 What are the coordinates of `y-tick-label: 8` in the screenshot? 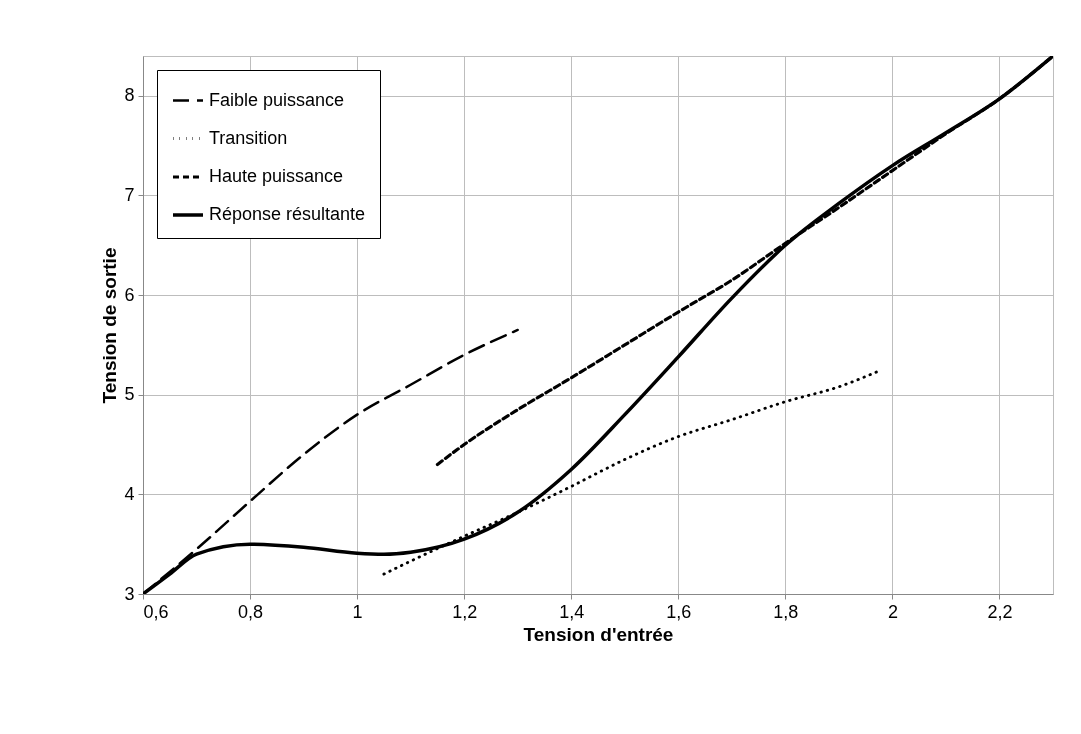 It's located at (129, 95).